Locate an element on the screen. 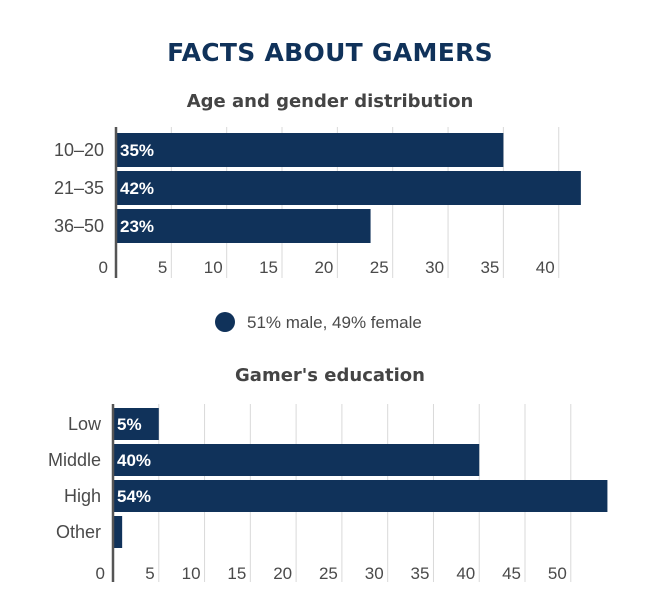  category-label: Low is located at coordinates (85, 424).